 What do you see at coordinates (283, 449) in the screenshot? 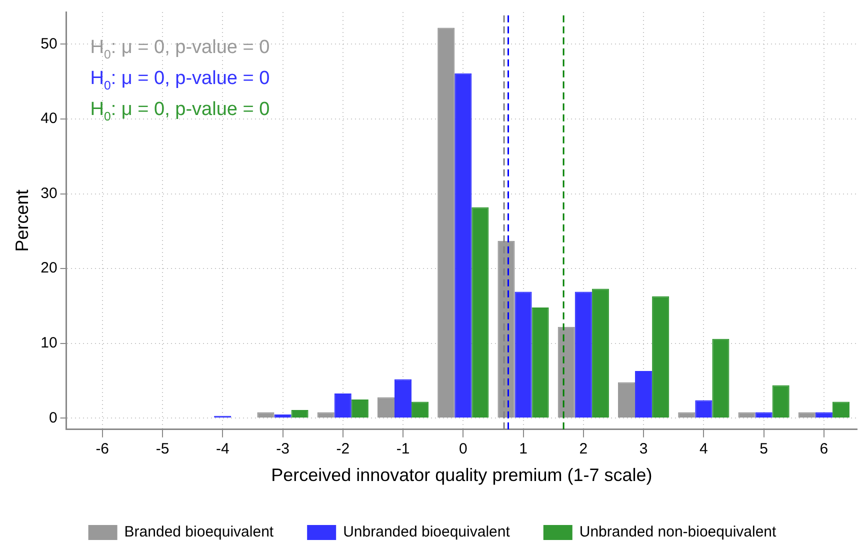
I see `x-tick-label: -3` at bounding box center [283, 449].